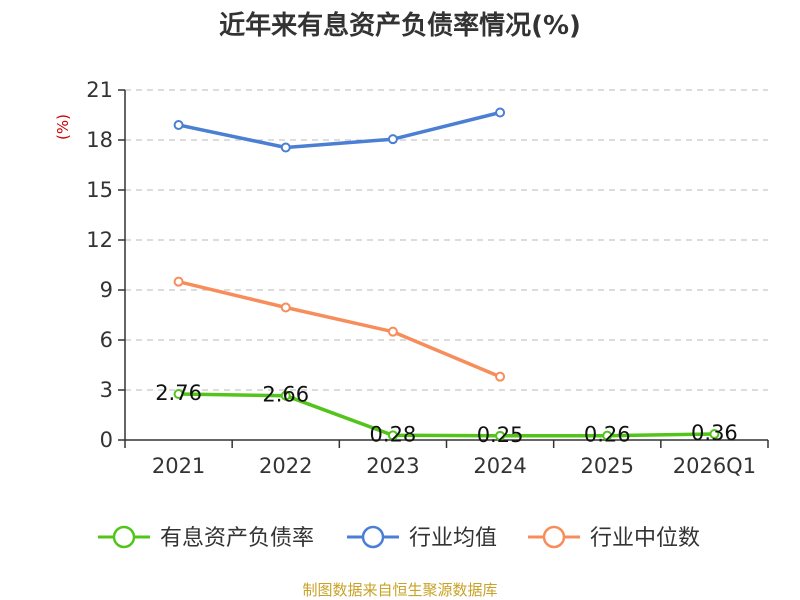 Image resolution: width=800 pixels, height=600 pixels. I want to click on chart-title: 近年来有息资产负债率情况(%), so click(400, 25).